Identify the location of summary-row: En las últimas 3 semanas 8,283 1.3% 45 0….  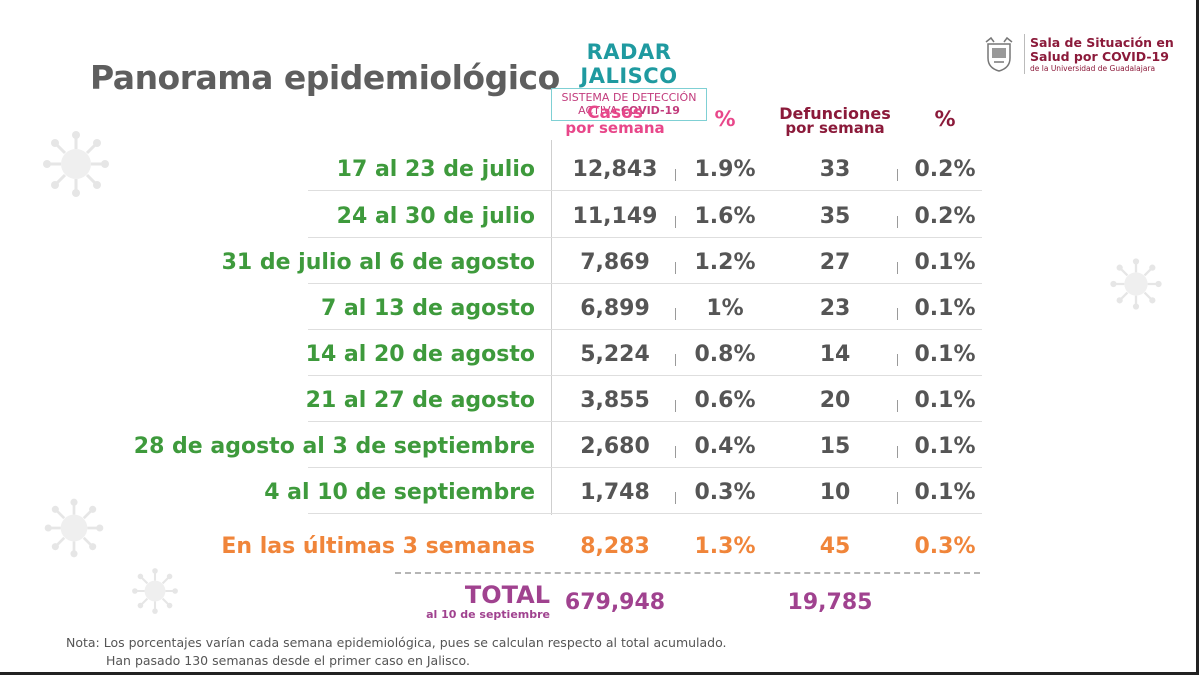
(598, 546).